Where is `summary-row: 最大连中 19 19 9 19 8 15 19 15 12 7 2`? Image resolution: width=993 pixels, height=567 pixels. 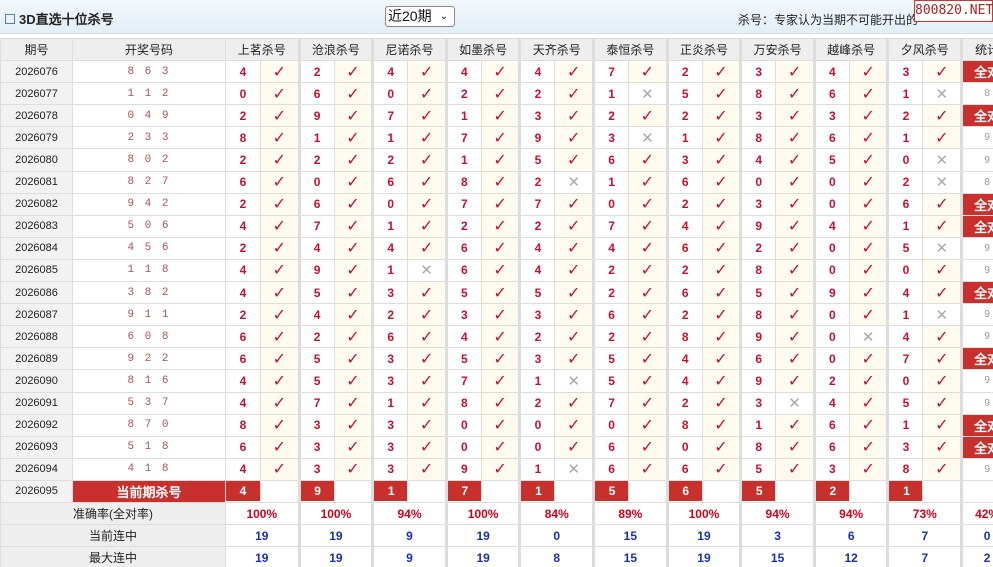 summary-row: 最大连中 19 19 9 19 8 15 19 15 12 7 2 is located at coordinates (496, 556).